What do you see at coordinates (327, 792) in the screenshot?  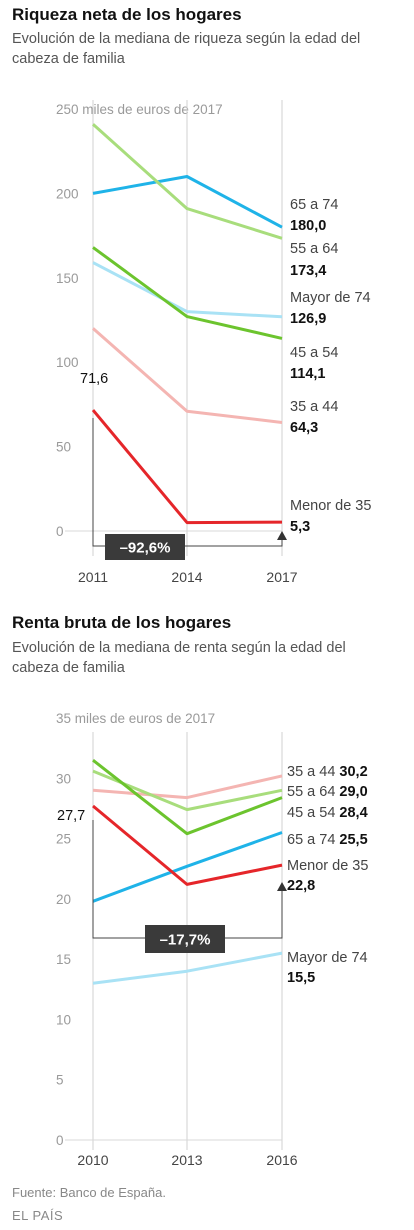 I see `series-label: 55 a 64 29,0` at bounding box center [327, 792].